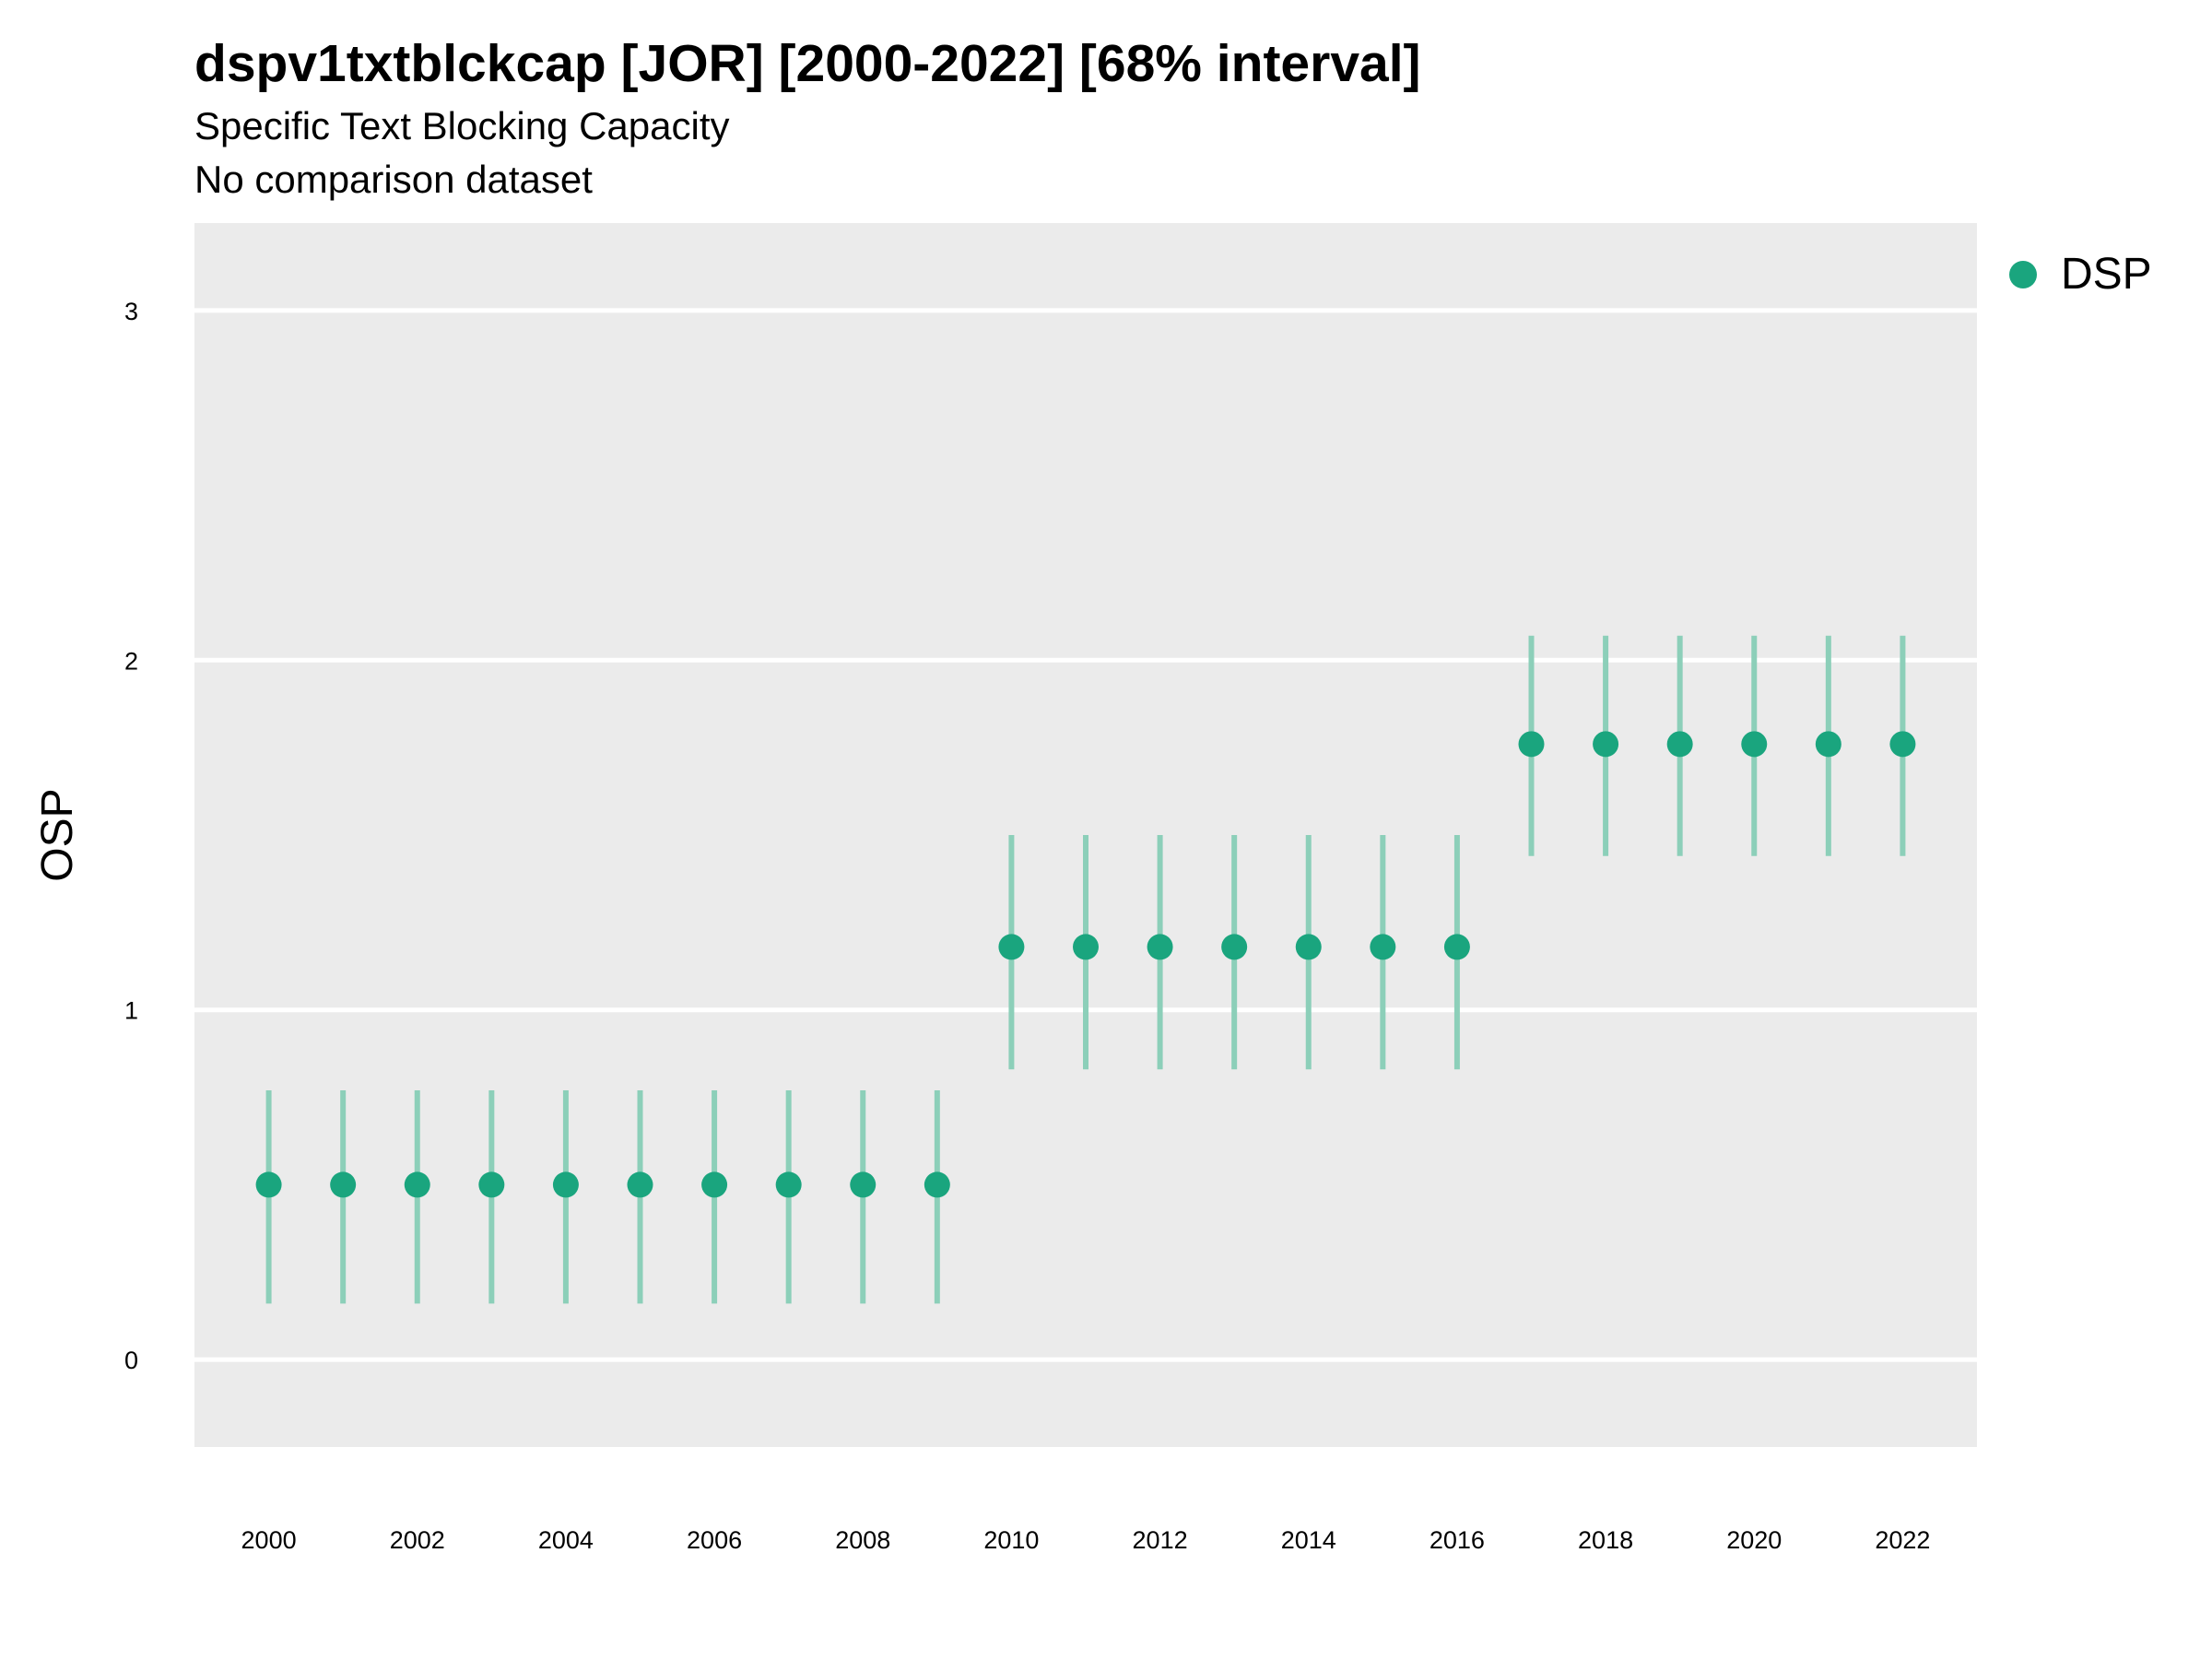  I want to click on x-tick-label: 2008, so click(862, 1540).